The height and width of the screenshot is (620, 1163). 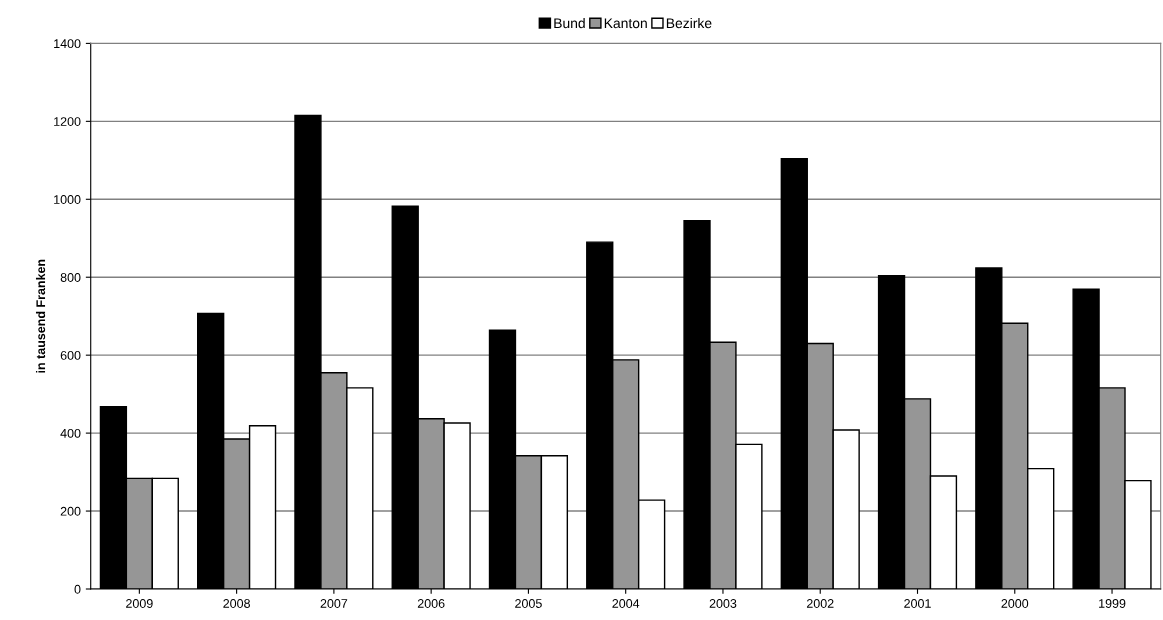 What do you see at coordinates (626, 603) in the screenshot?
I see `x-tick-label: 2004` at bounding box center [626, 603].